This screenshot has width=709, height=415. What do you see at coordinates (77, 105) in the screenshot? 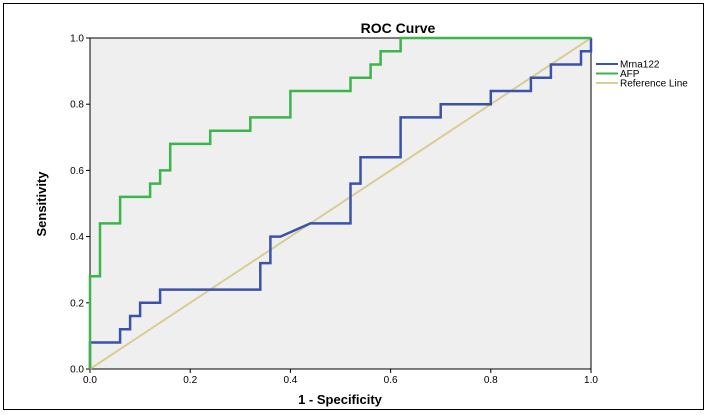
I see `y-tick-label: 0.8` at bounding box center [77, 105].